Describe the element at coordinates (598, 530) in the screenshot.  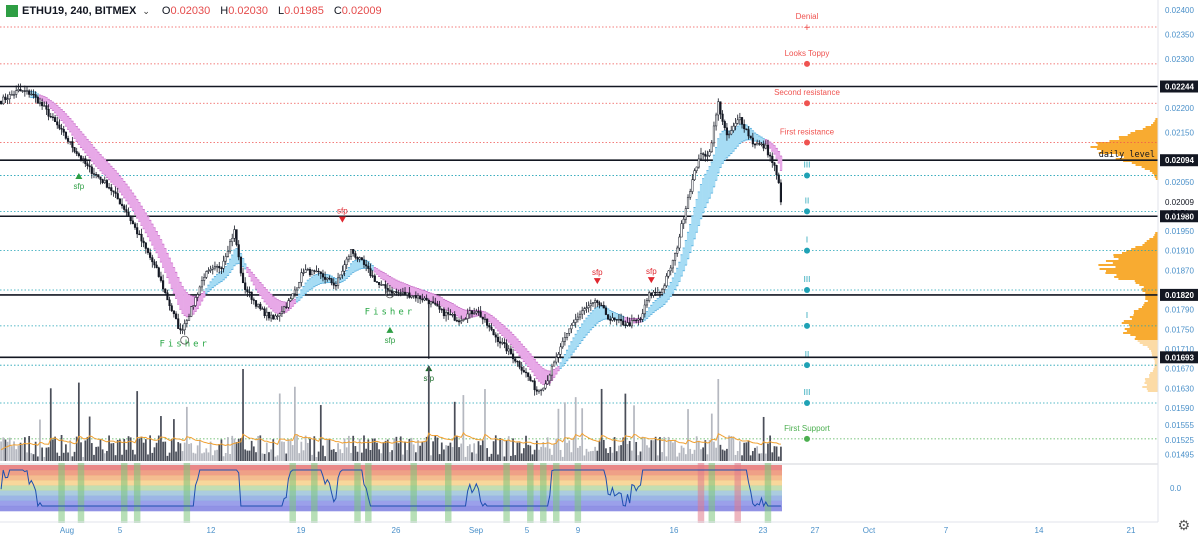
I see `time-axis: Aug 5 12 19 26 Sep 5 9 16 23 27 Oct 7 14 21` at that location.